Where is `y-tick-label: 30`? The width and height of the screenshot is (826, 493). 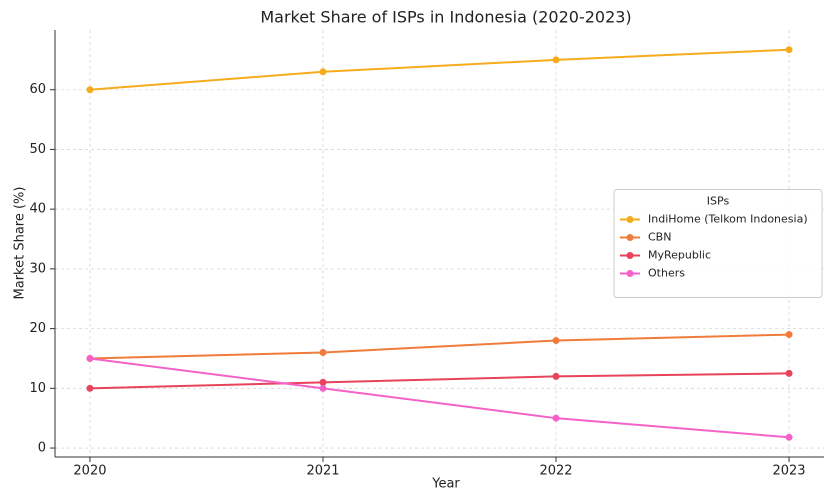
y-tick-label: 30 is located at coordinates (37, 268).